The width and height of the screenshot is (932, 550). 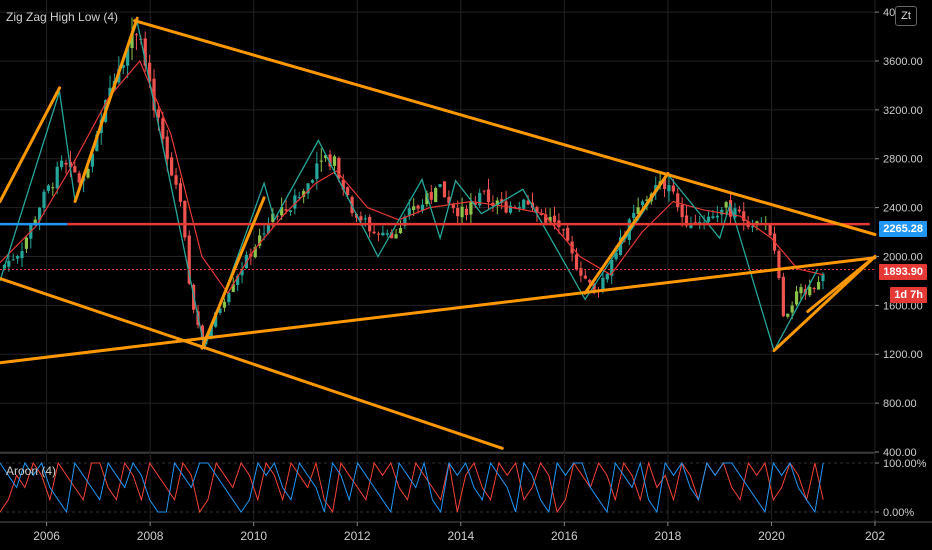 I want to click on aroon-pane, so click(x=437, y=487).